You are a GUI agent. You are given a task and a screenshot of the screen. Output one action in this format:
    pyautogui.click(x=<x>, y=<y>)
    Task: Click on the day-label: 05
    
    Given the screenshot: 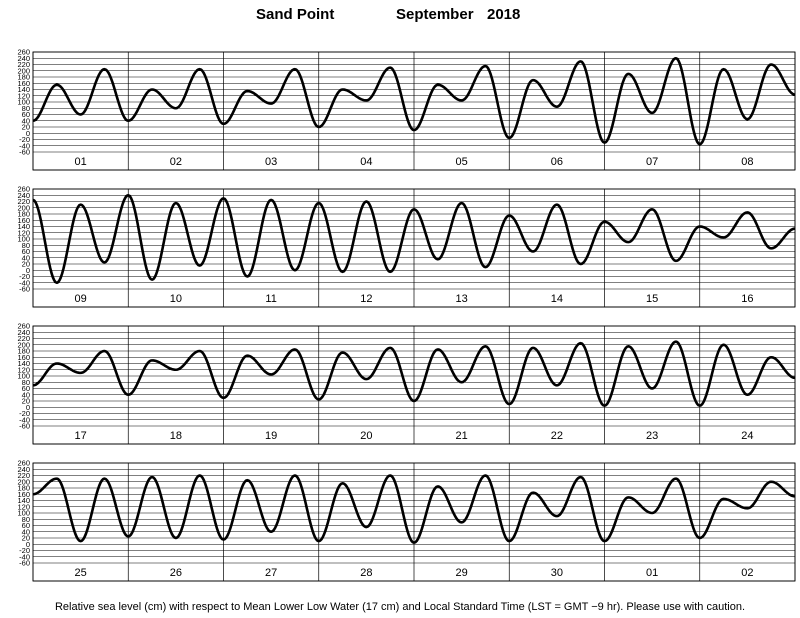 What is the action you would take?
    pyautogui.click(x=462, y=162)
    